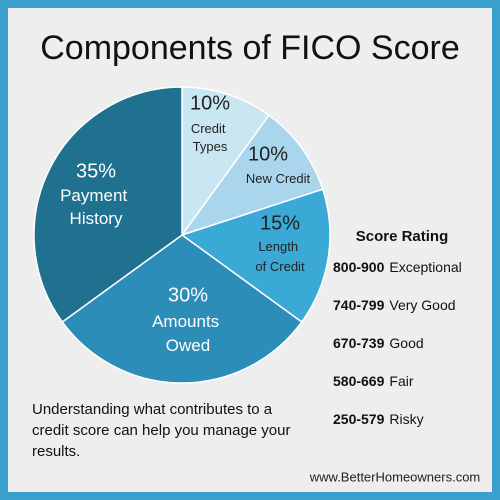  Describe the element at coordinates (359, 419) in the screenshot. I see `score-range: 250-579` at that location.